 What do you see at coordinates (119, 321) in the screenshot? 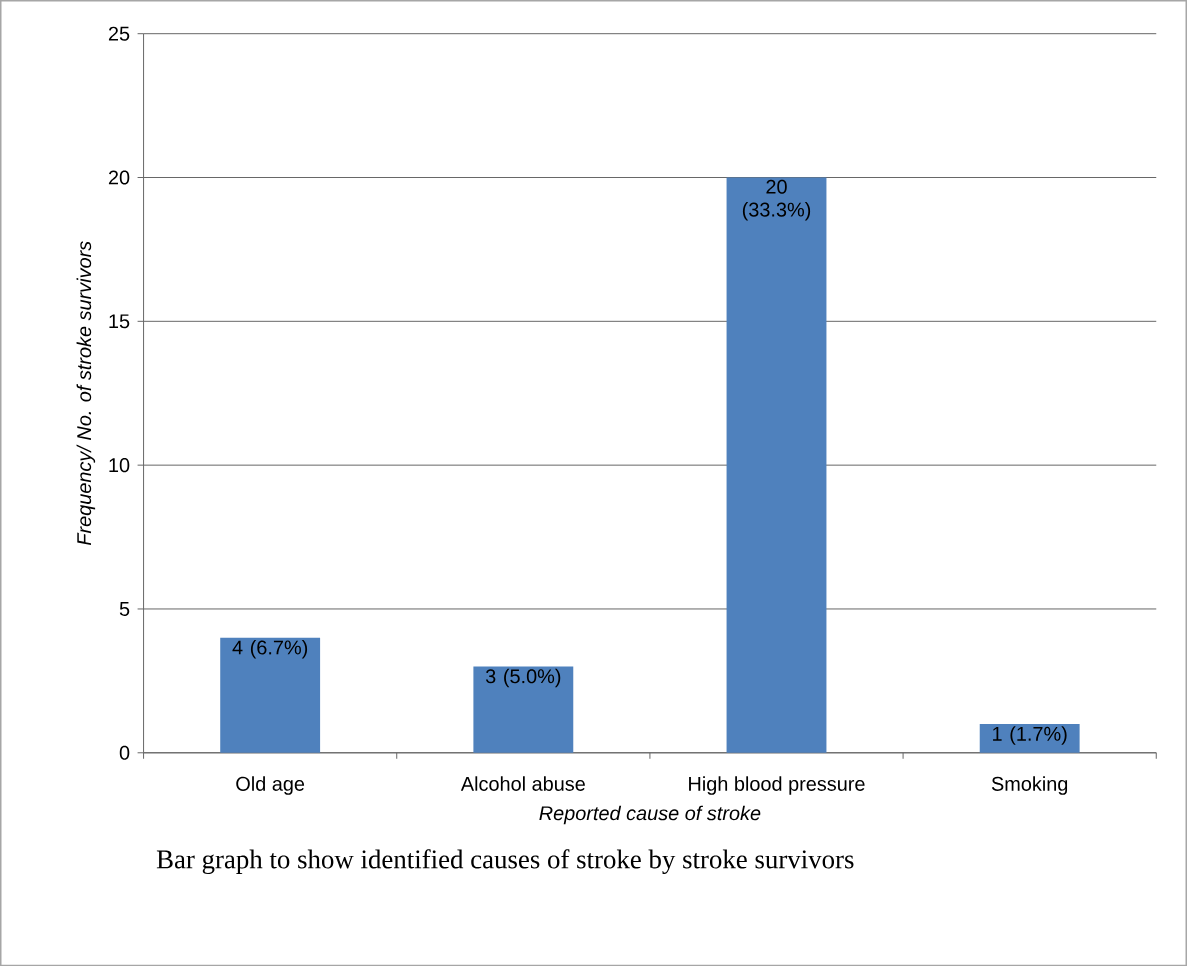
I see `y-tick-label: 15` at bounding box center [119, 321].